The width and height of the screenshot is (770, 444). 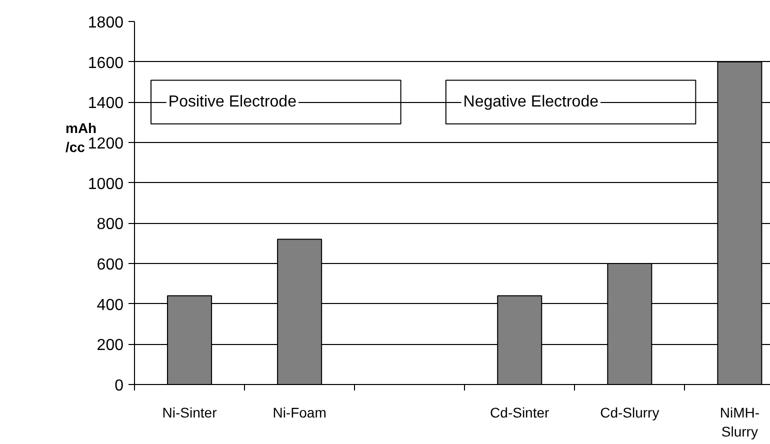 I want to click on y-tick-label: 600, so click(x=110, y=265).